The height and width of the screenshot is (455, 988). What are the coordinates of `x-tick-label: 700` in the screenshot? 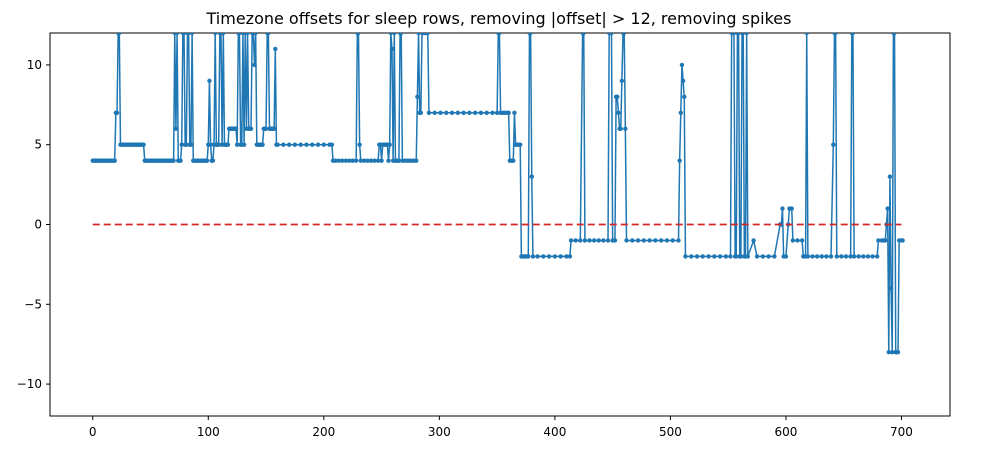 It's located at (901, 432).